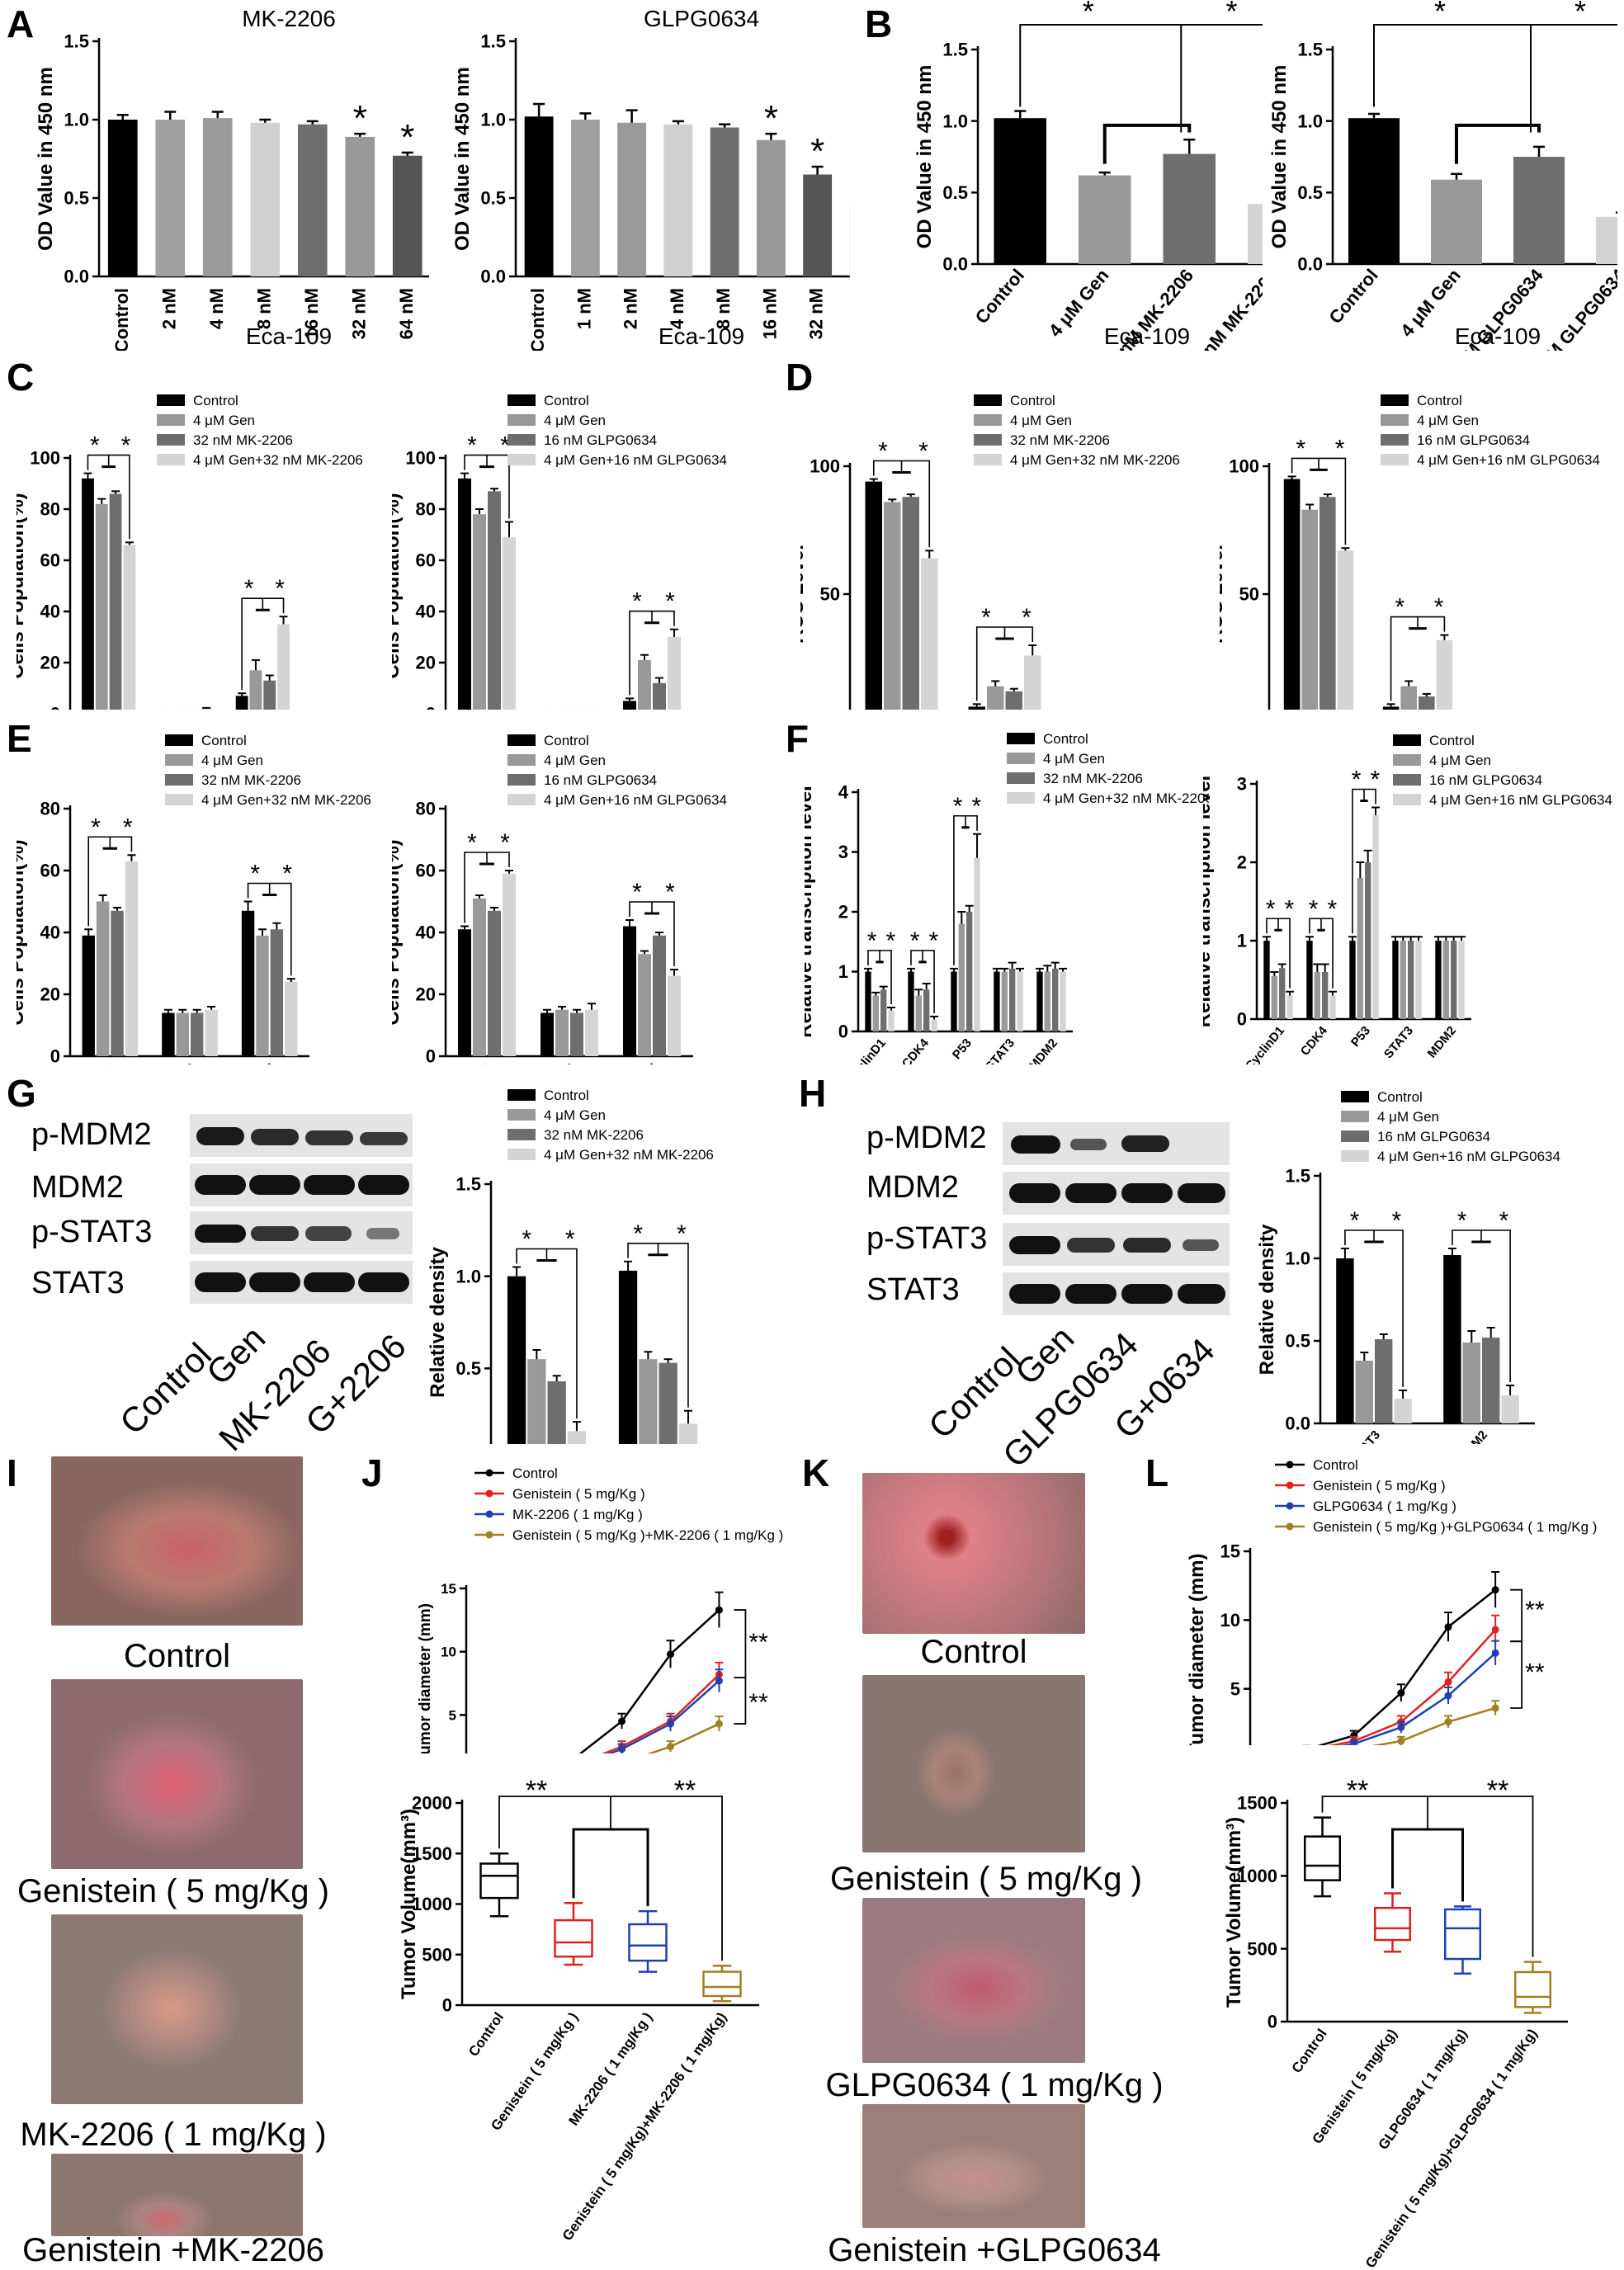  Describe the element at coordinates (1395, 980) in the screenshot. I see `bar-Control-STAT3` at that location.